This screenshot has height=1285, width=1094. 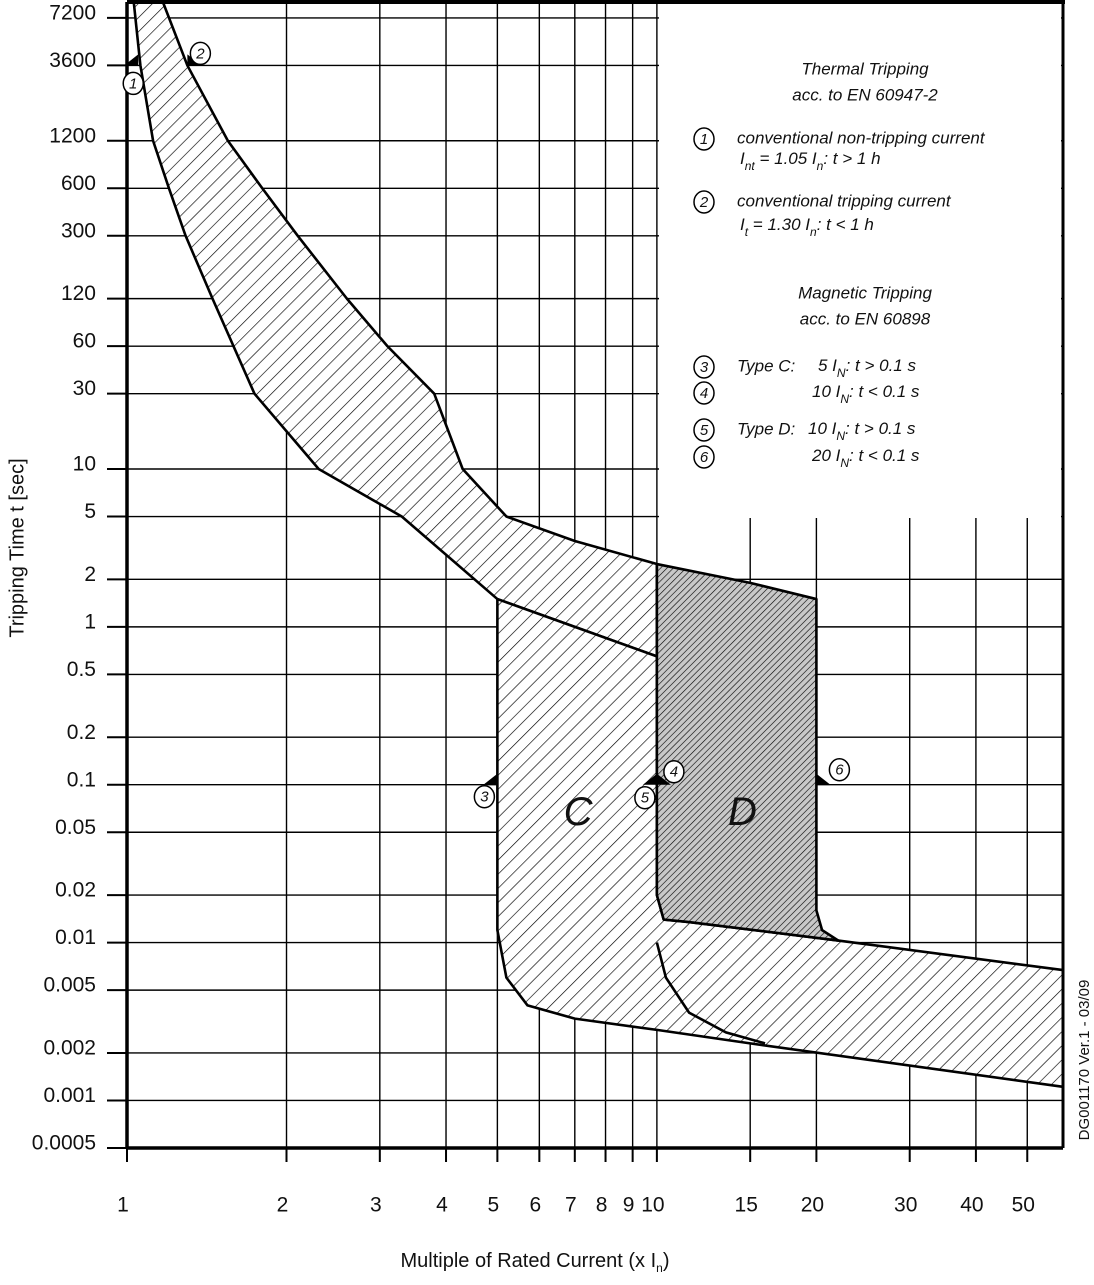 What do you see at coordinates (905, 1205) in the screenshot?
I see `x-tick-label: 30` at bounding box center [905, 1205].